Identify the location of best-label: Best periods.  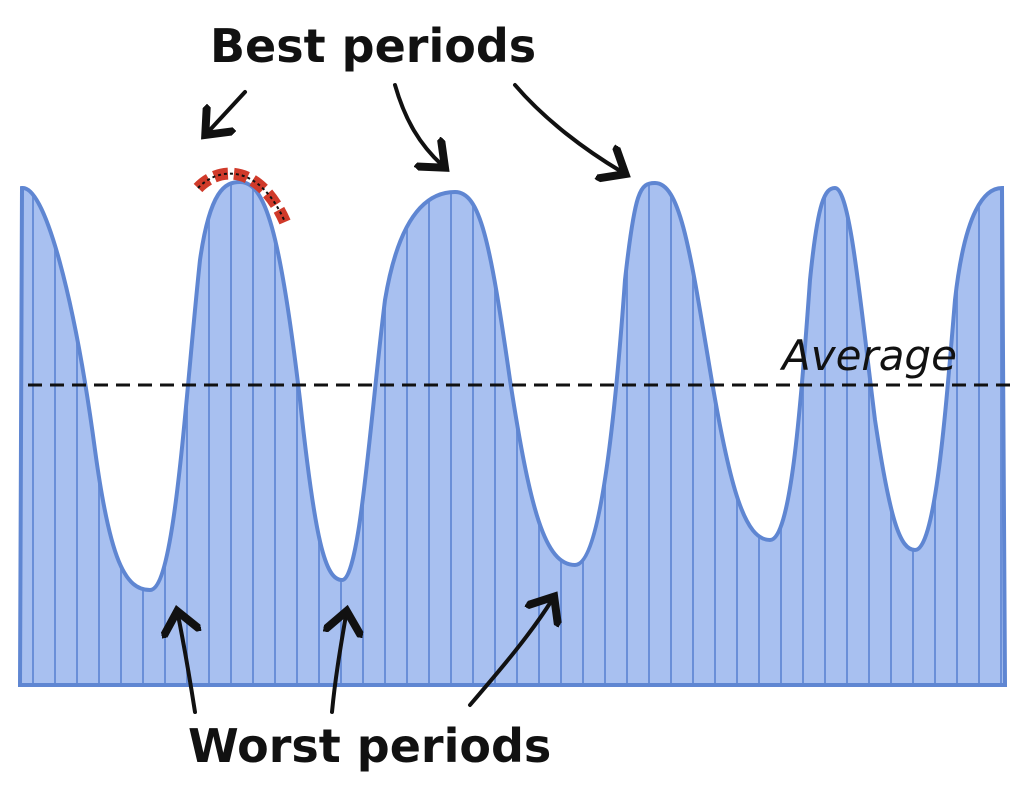
(373, 46).